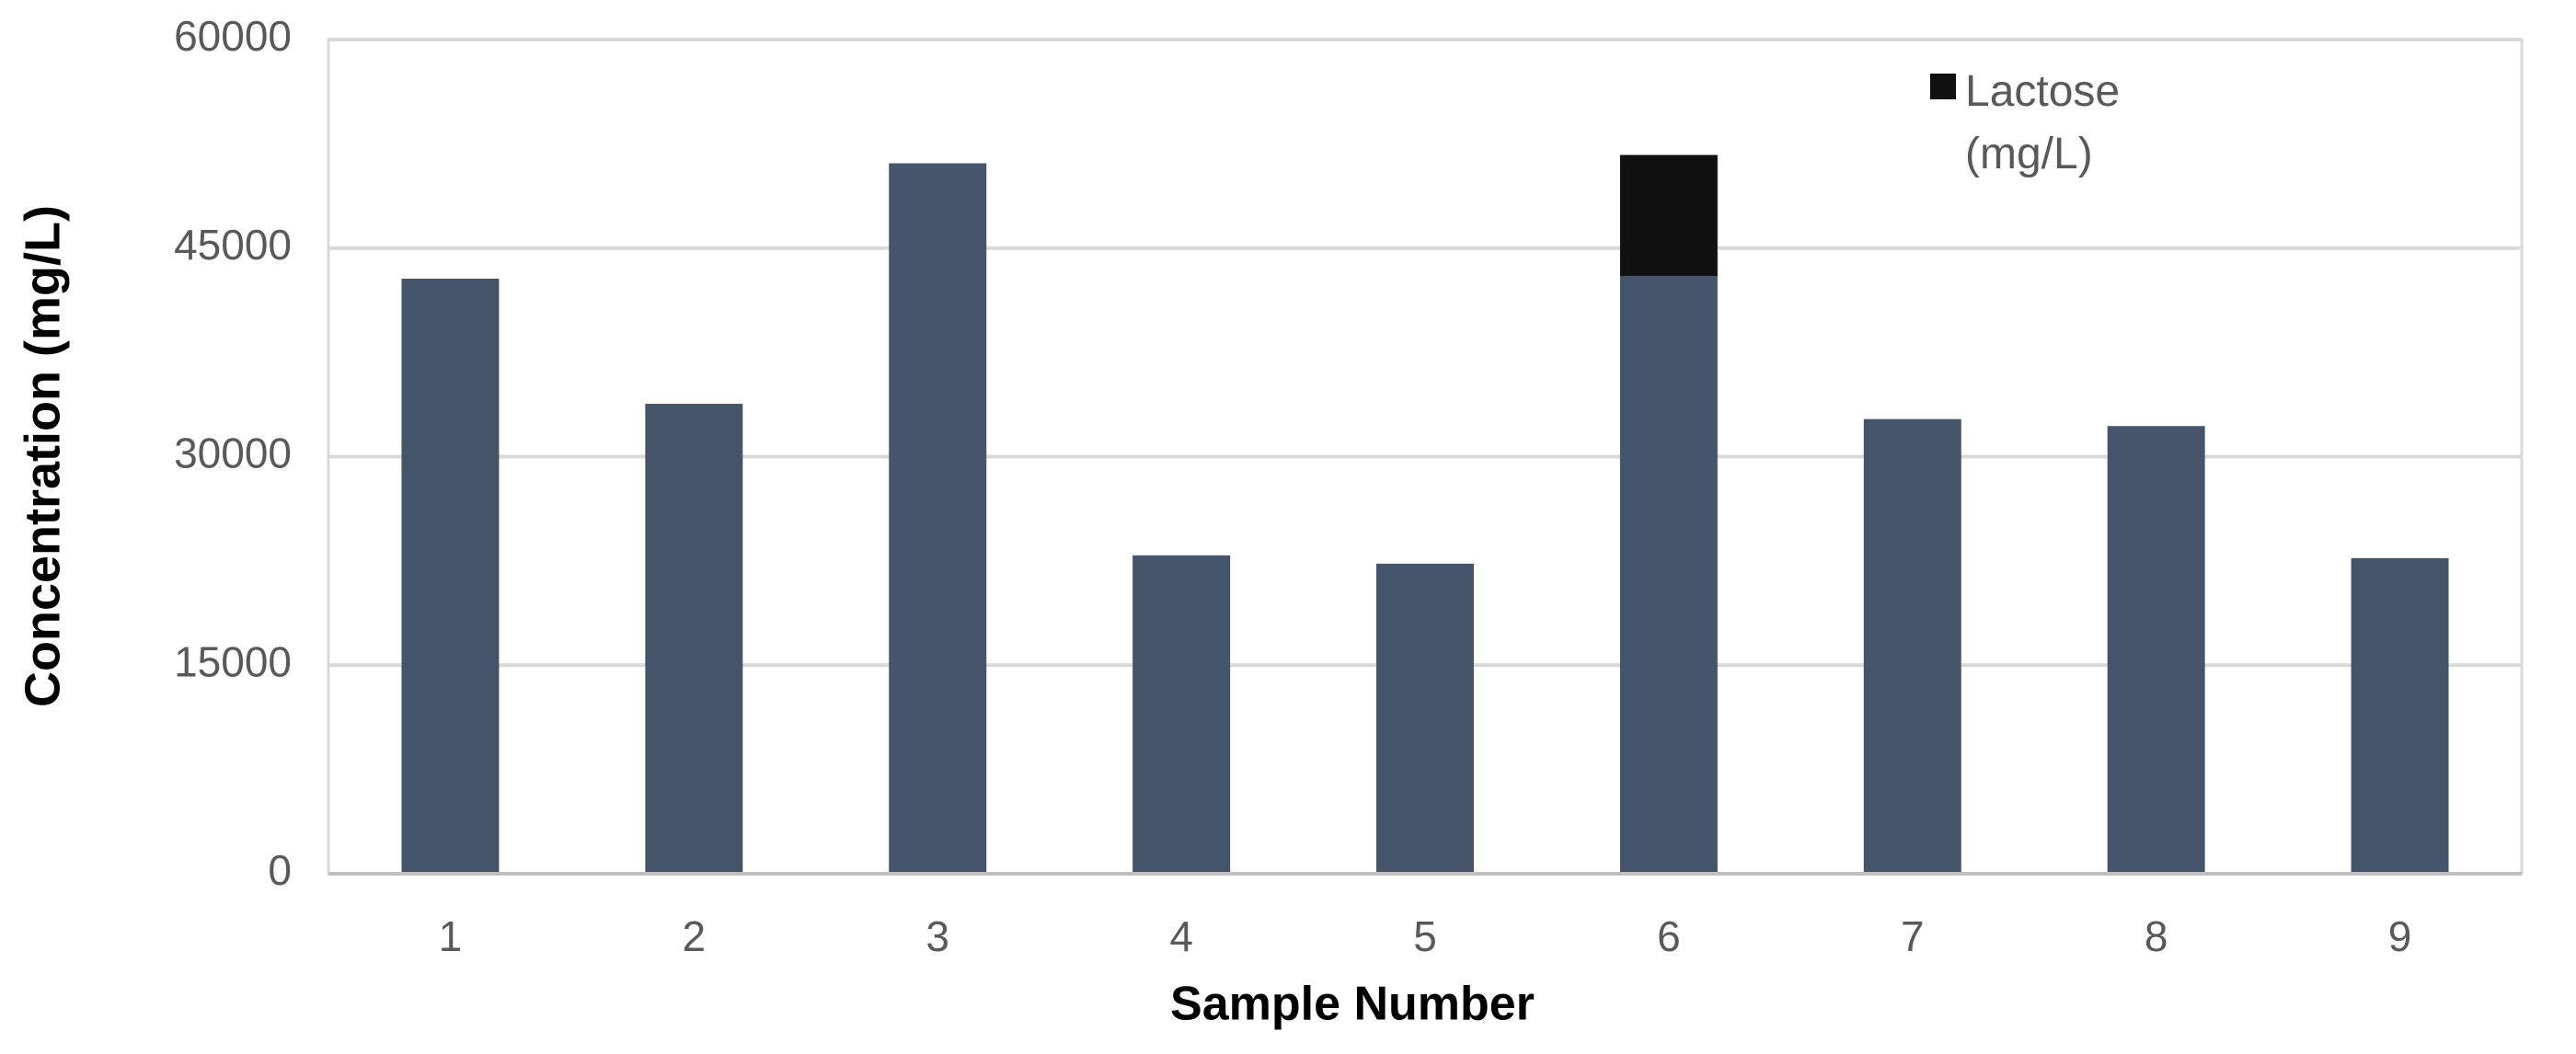  What do you see at coordinates (233, 36) in the screenshot?
I see `y-tick-label: 60000` at bounding box center [233, 36].